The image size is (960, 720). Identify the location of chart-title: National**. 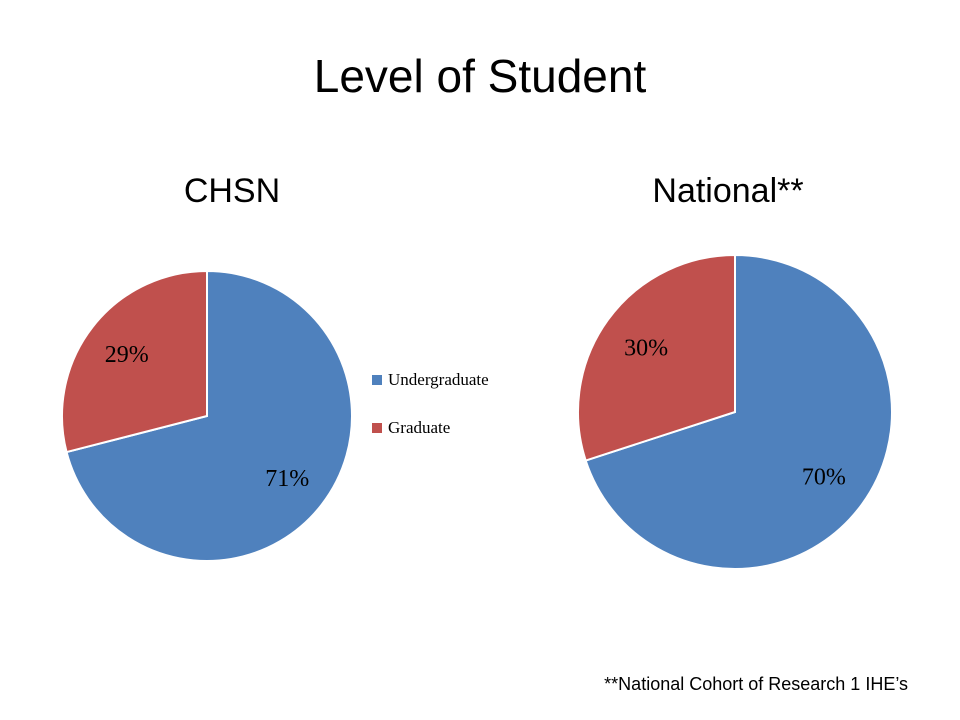
(727, 191).